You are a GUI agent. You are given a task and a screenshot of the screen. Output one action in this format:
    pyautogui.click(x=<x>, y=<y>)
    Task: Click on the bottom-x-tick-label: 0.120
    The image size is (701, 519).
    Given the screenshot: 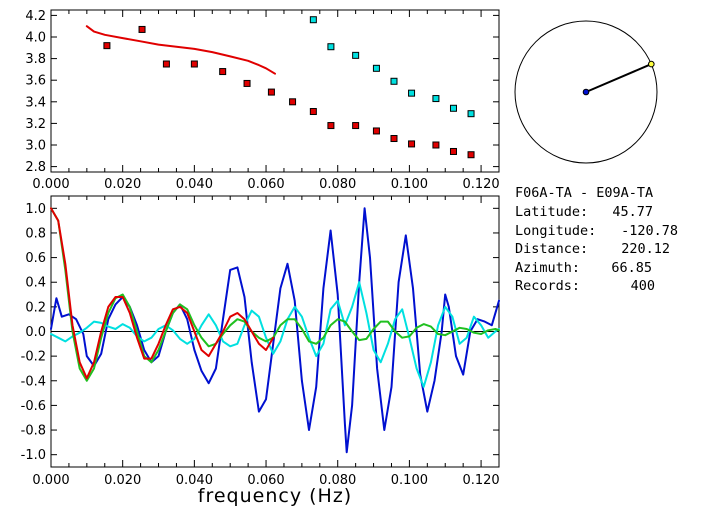 What is the action you would take?
    pyautogui.click(x=480, y=480)
    